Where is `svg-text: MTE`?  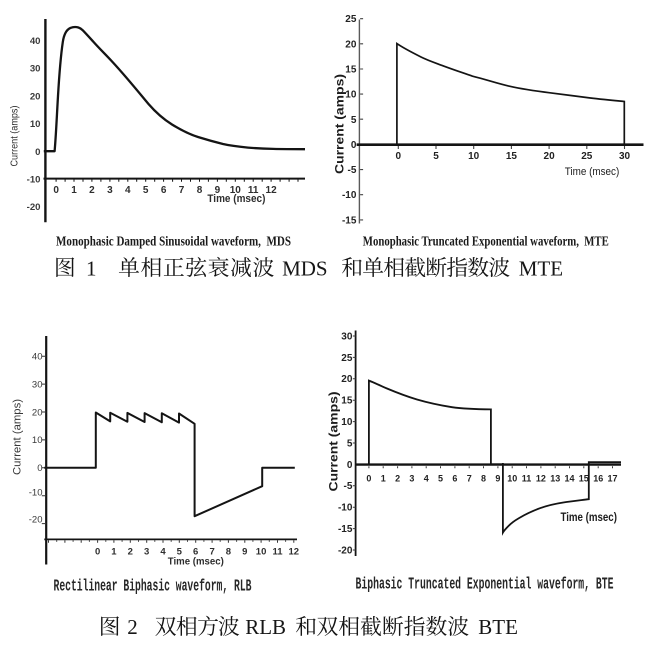 svg-text: MTE is located at coordinates (541, 268).